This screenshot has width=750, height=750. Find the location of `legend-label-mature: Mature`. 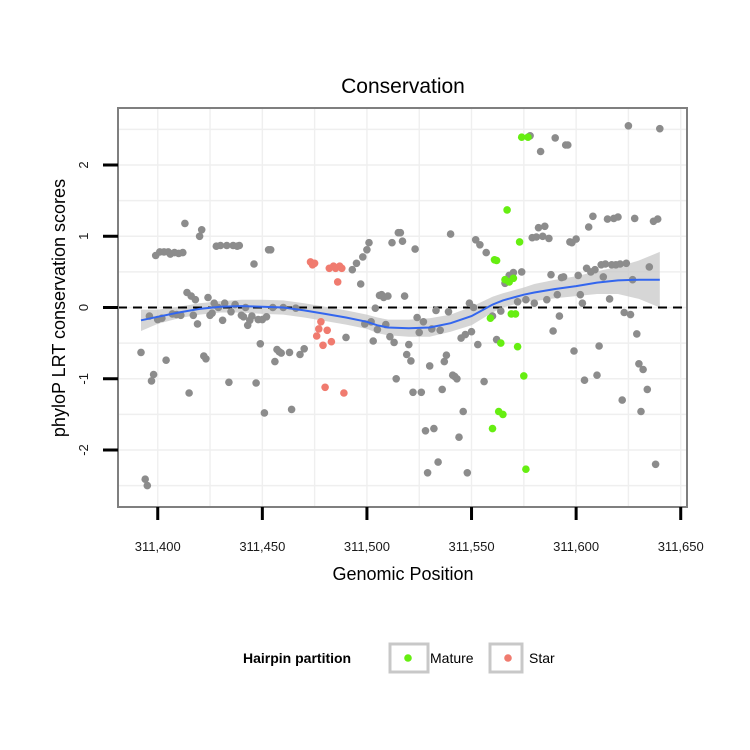

legend-label-mature: Mature is located at coordinates (452, 658).